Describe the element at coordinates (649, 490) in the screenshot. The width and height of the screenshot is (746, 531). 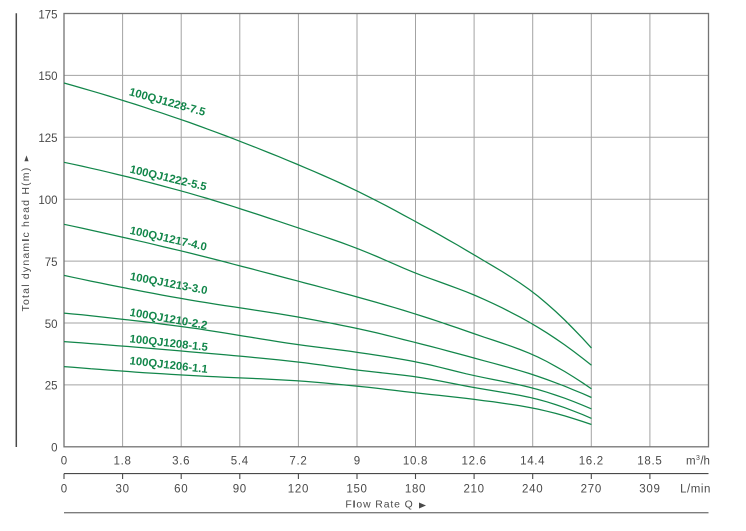
I see `svg-text: 309` at that location.